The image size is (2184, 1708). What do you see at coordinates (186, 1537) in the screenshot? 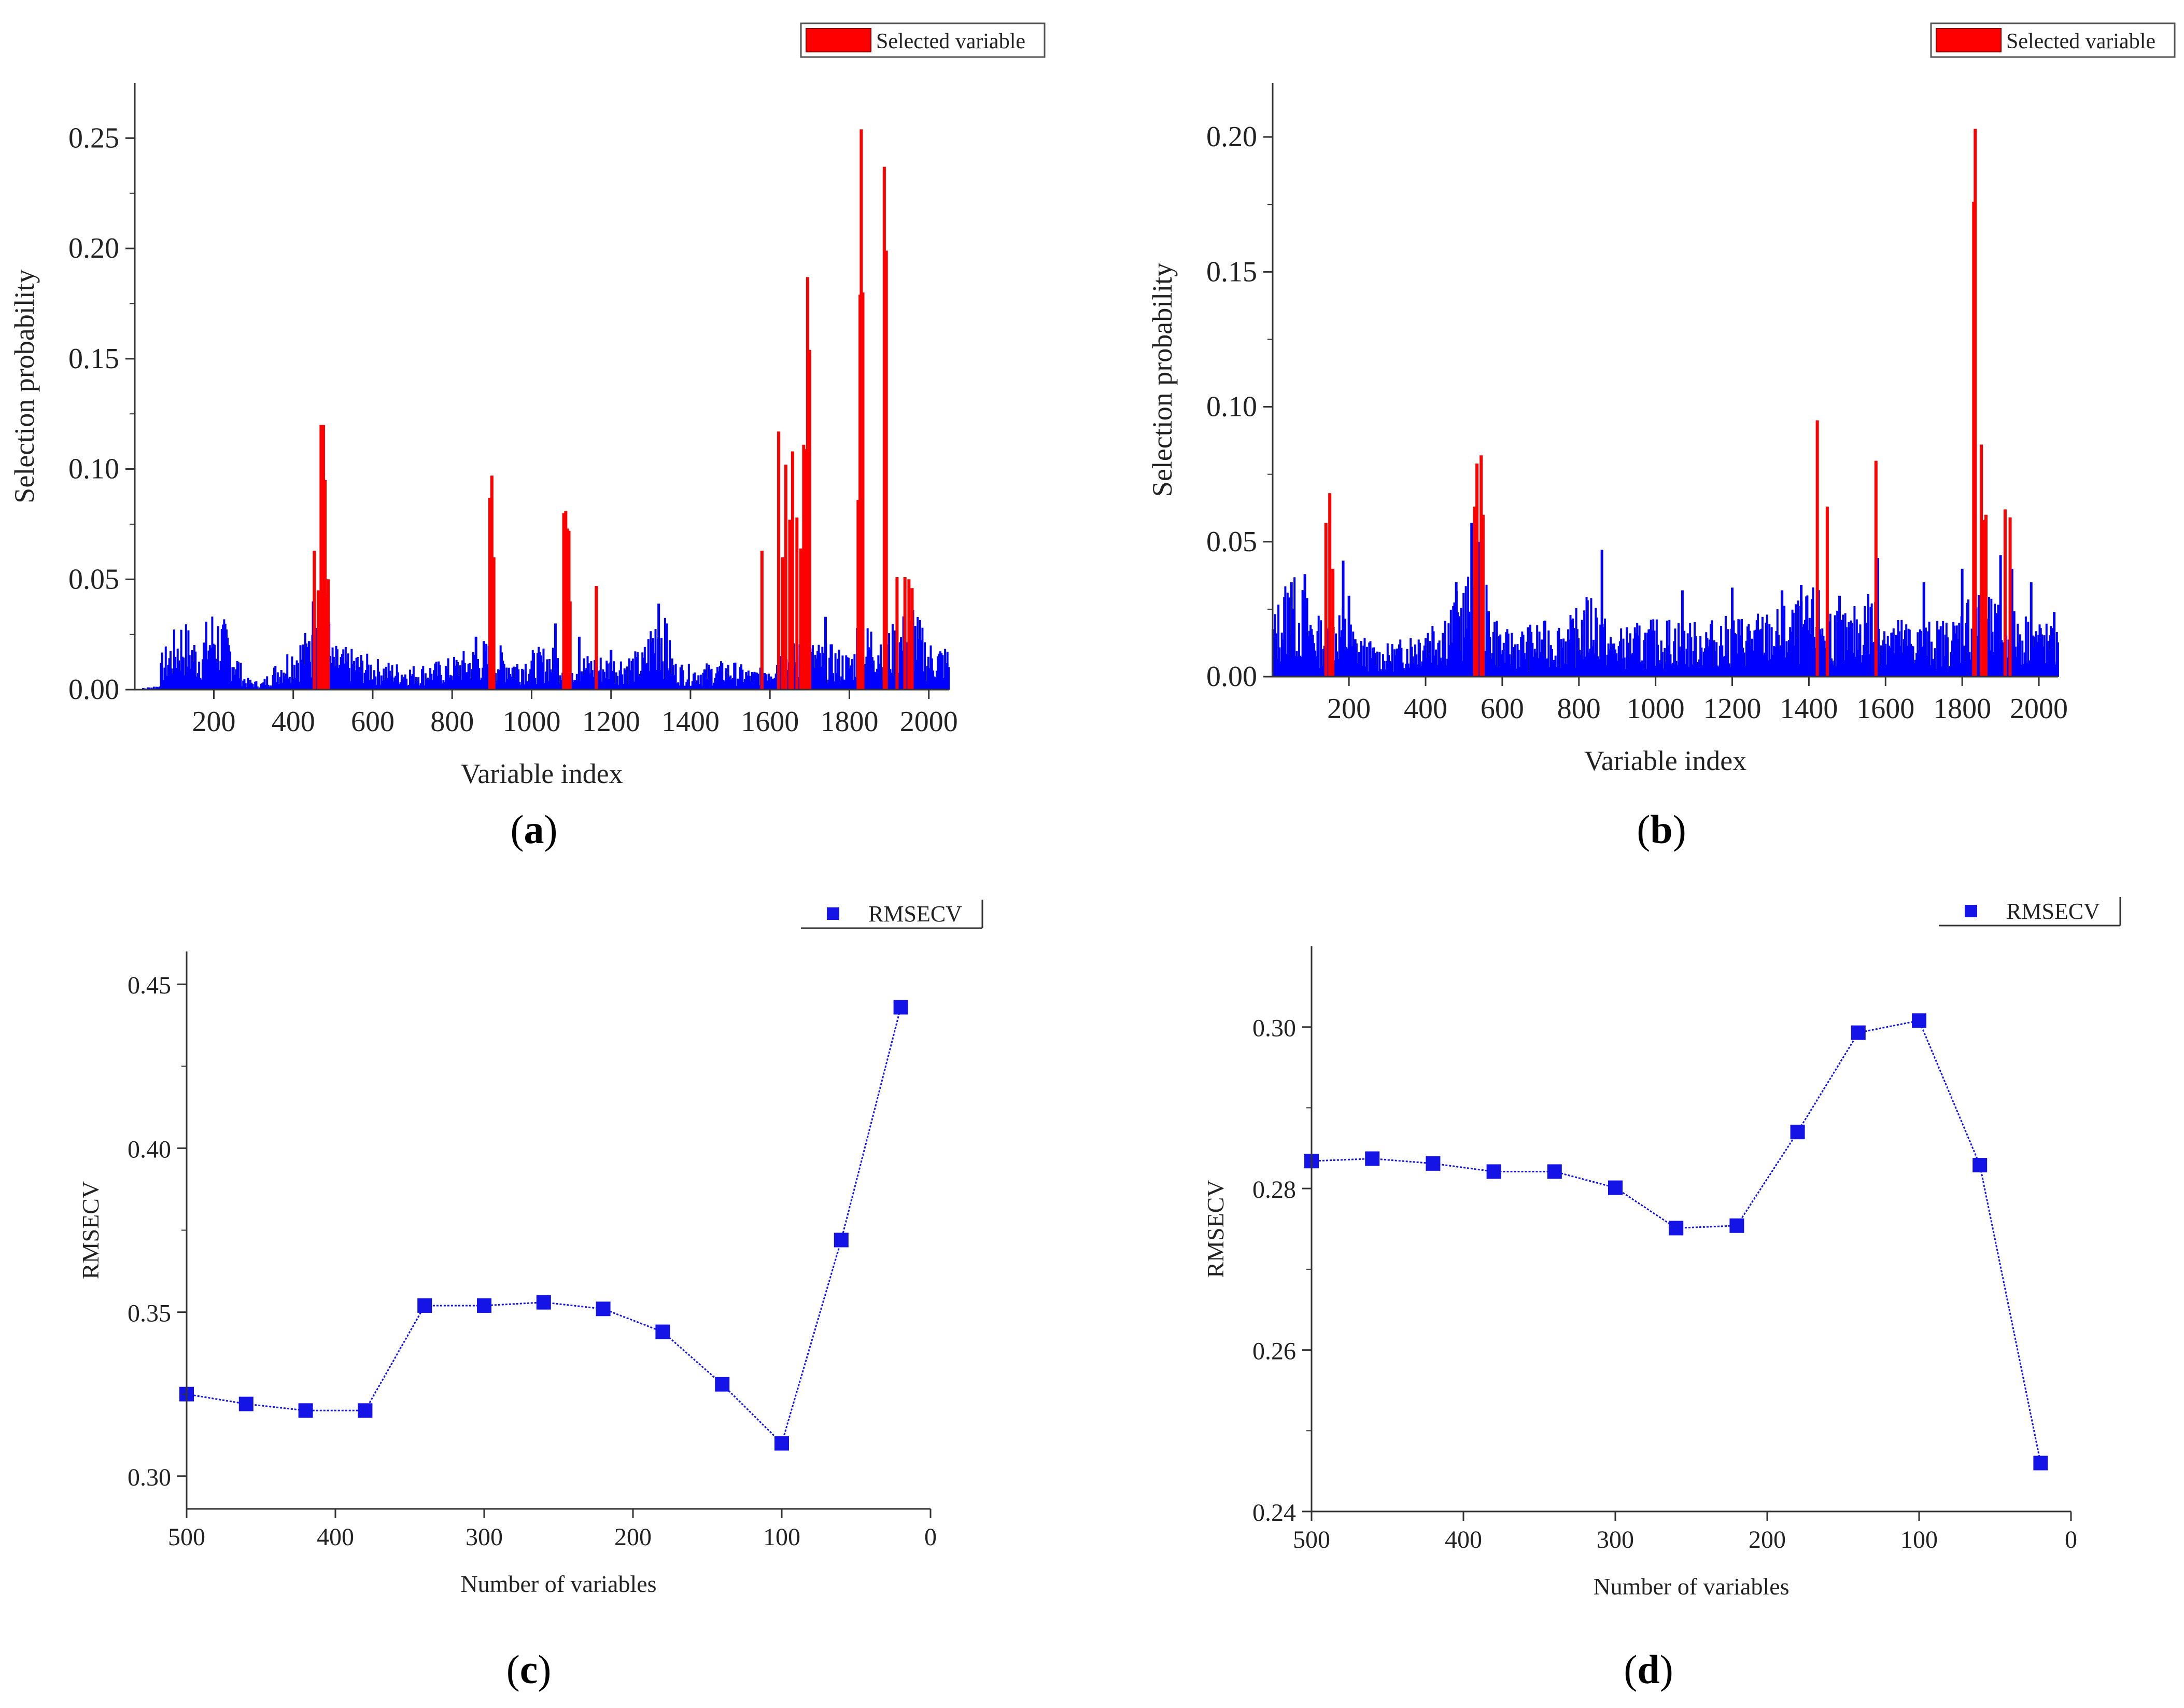
I see `x-tick-label: 500` at bounding box center [186, 1537].